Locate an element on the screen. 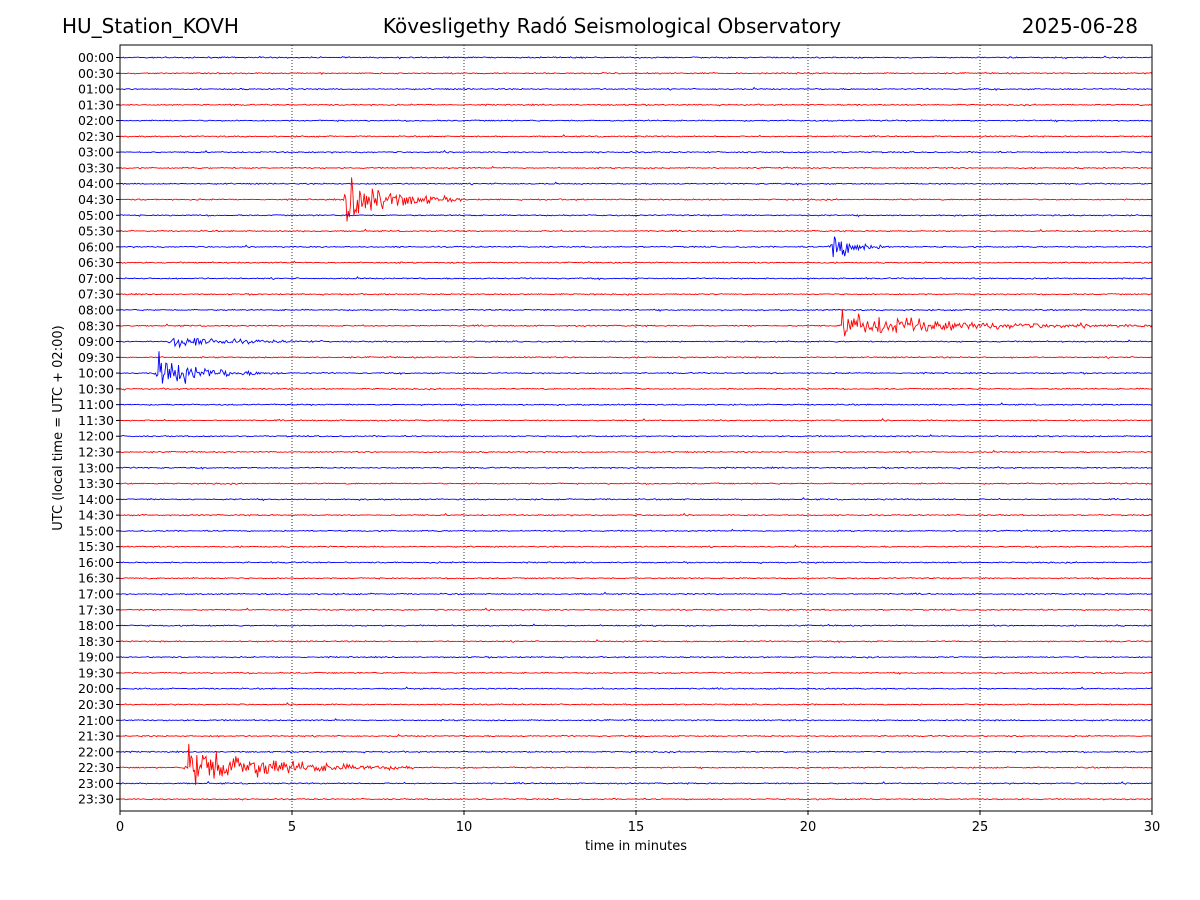 The image size is (1200, 900). row-label-22:00: 22:00 is located at coordinates (96, 751).